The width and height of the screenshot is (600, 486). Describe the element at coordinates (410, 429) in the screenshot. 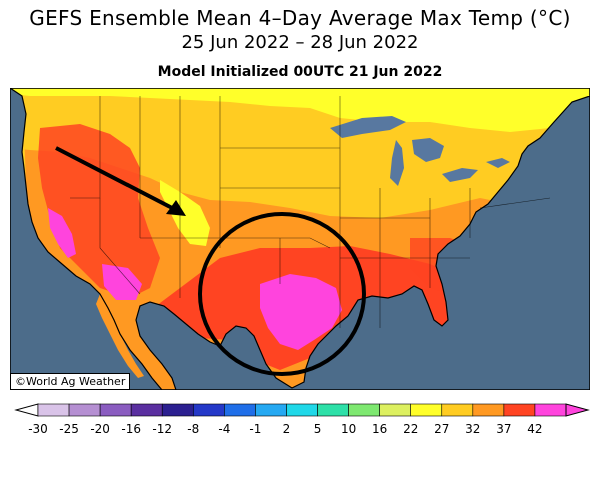

I see `legend-label: 22` at that location.